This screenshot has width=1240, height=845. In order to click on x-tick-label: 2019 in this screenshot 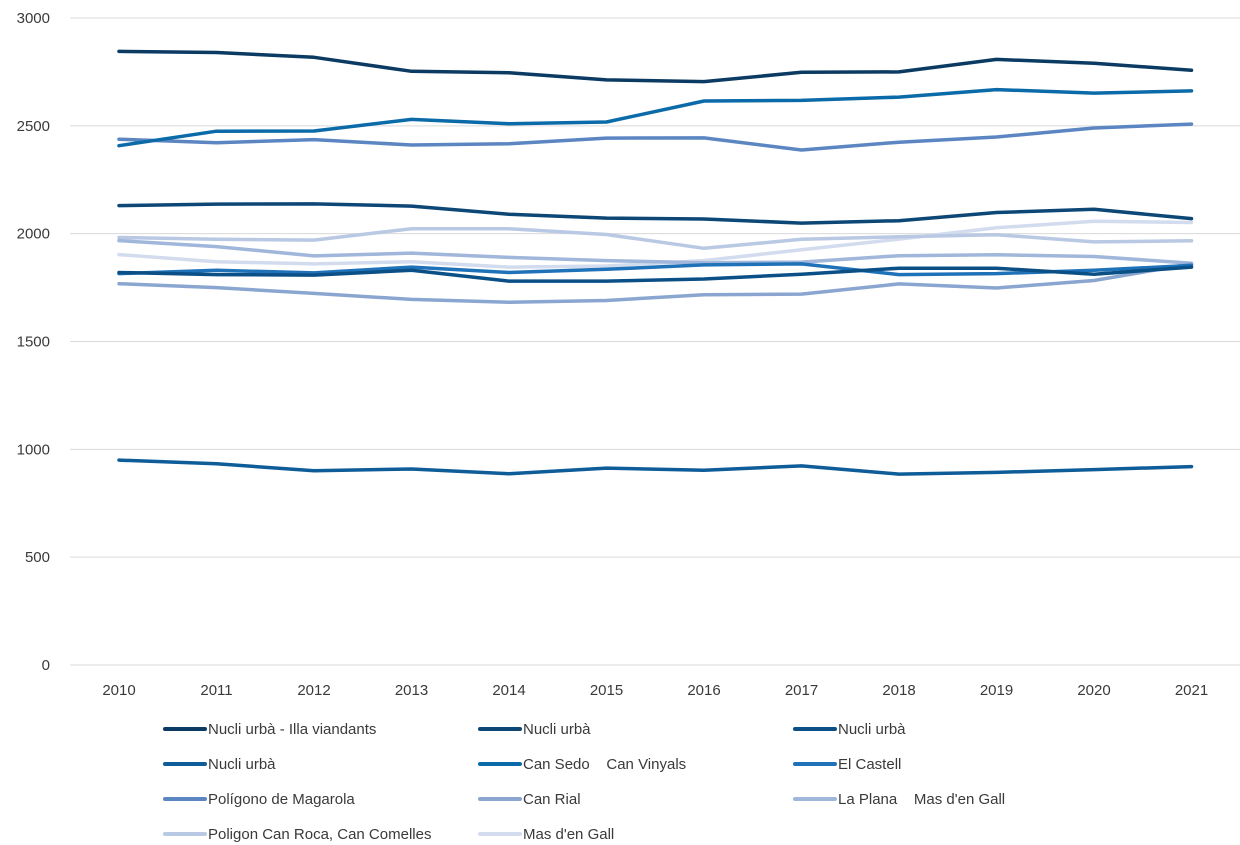, I will do `click(996, 690)`.